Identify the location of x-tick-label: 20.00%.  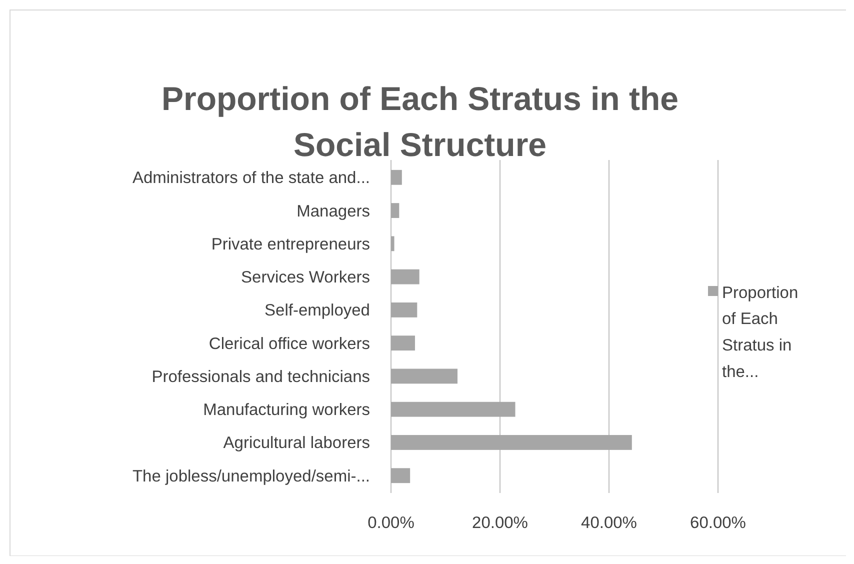
(500, 523).